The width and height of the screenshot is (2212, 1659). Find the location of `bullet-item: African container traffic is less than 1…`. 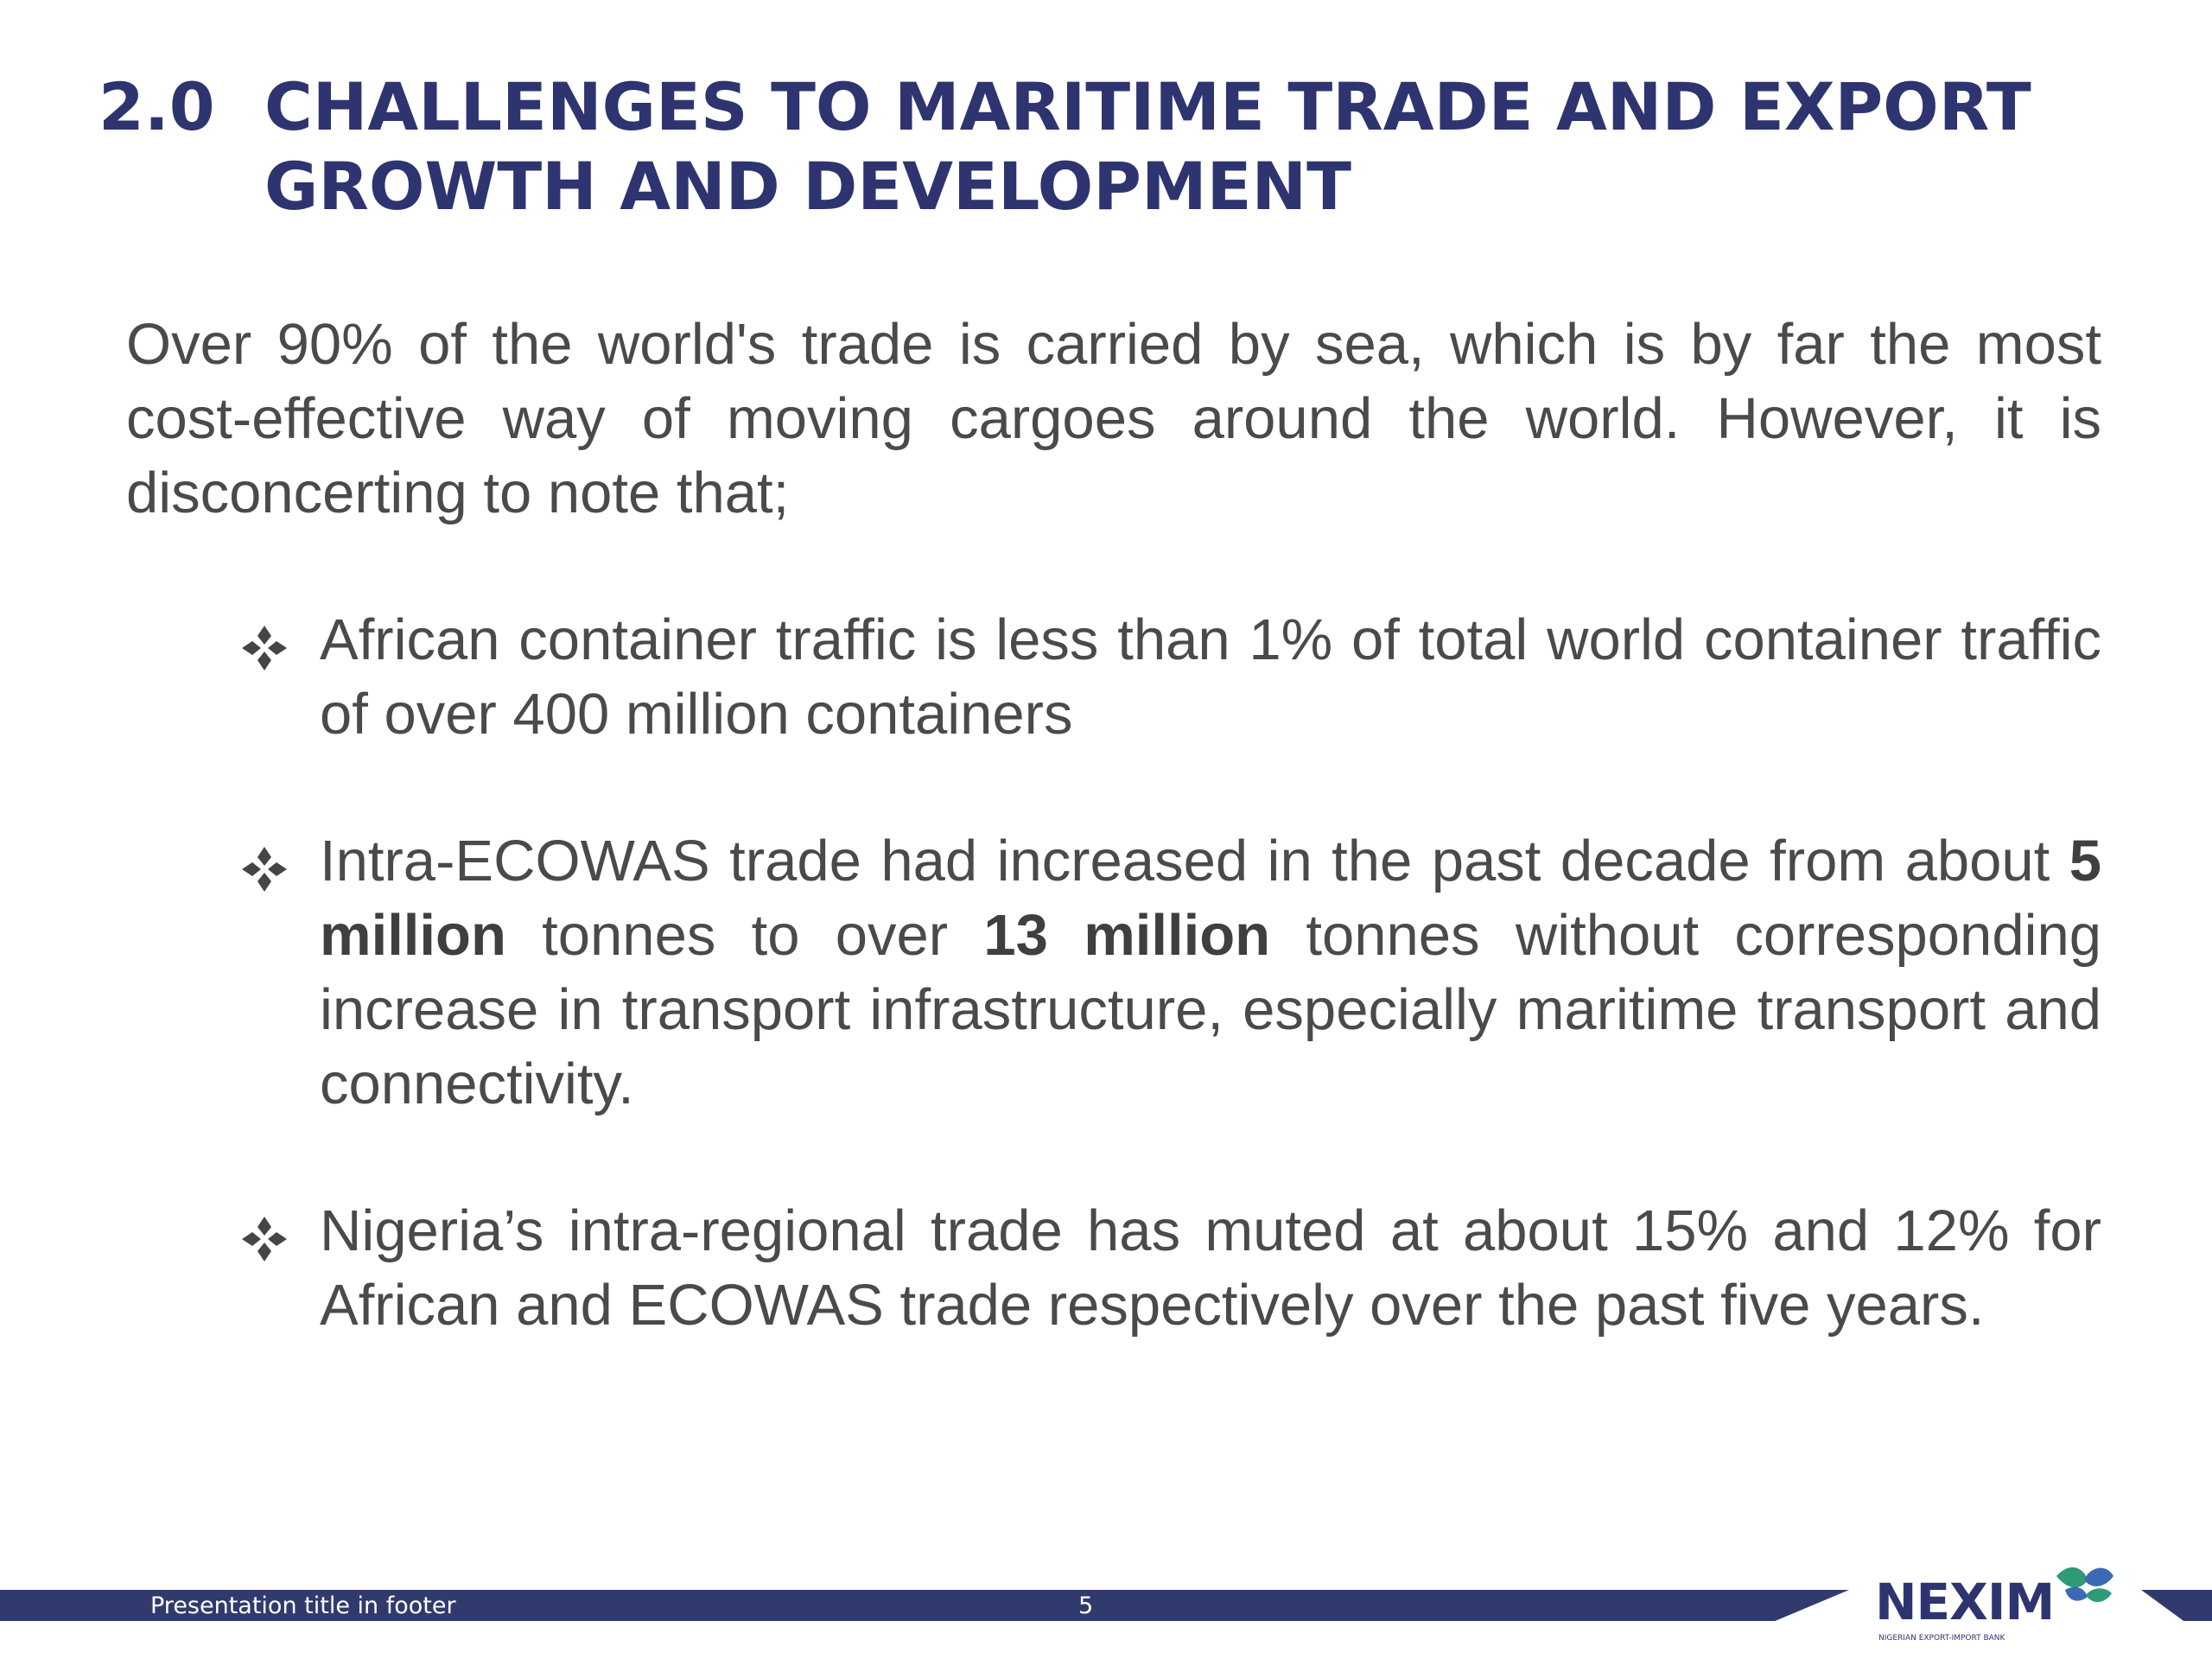

bullet-item: African container traffic is less than 1… is located at coordinates (1170, 677).